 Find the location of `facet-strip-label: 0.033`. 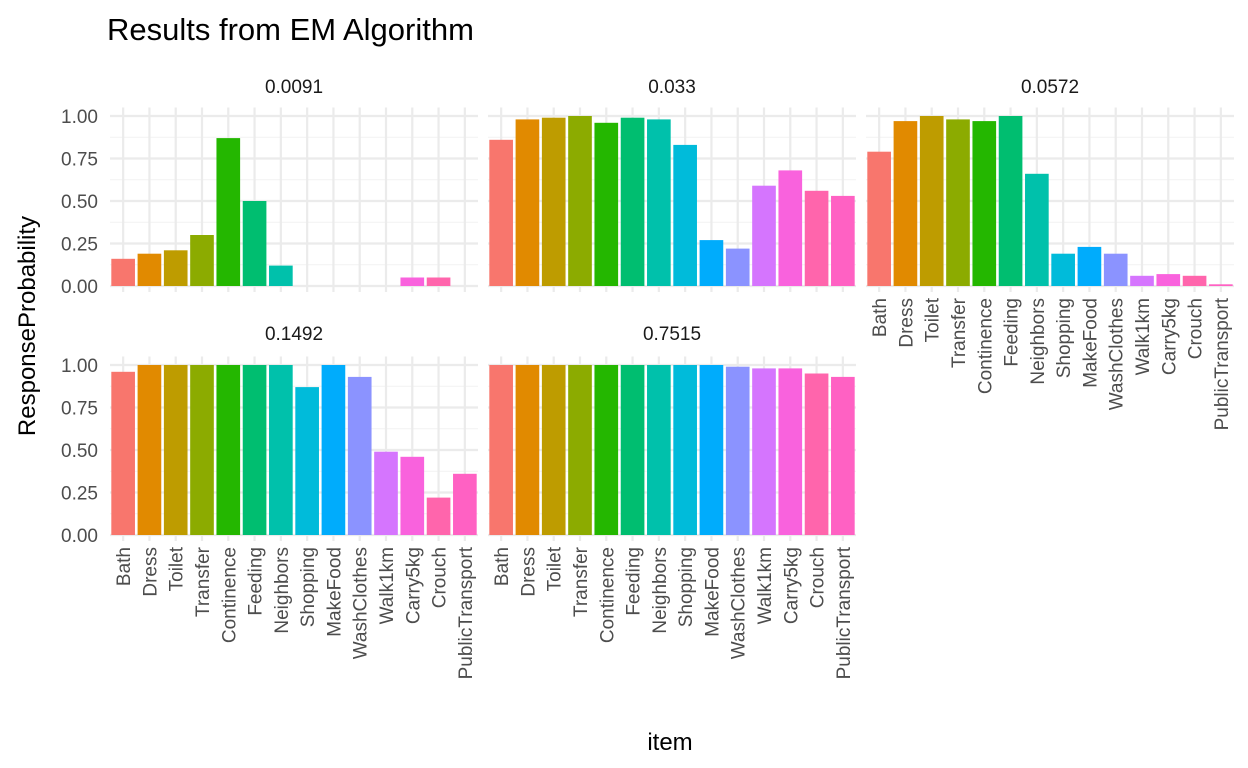

facet-strip-label: 0.033 is located at coordinates (672, 87).